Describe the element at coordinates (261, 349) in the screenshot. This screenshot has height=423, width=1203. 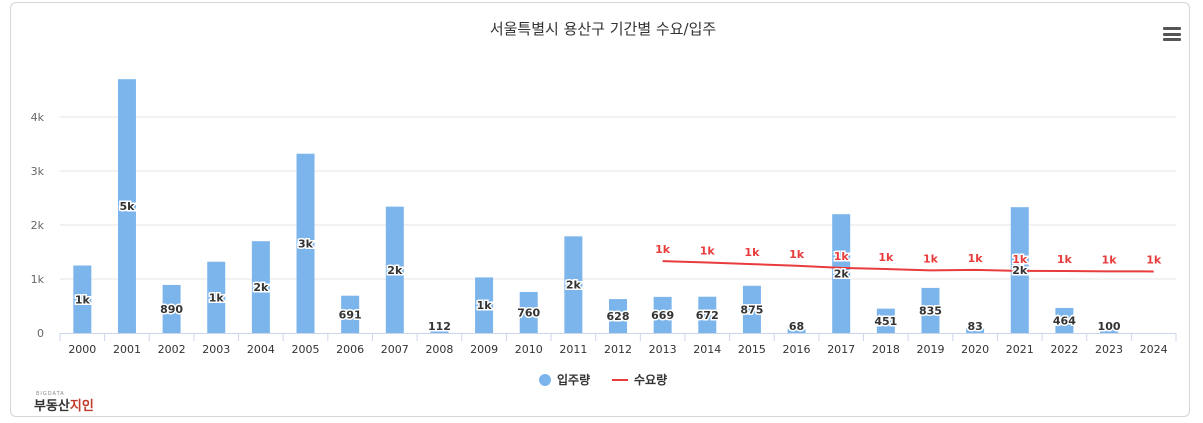
I see `x-tick-label: 2004` at that location.